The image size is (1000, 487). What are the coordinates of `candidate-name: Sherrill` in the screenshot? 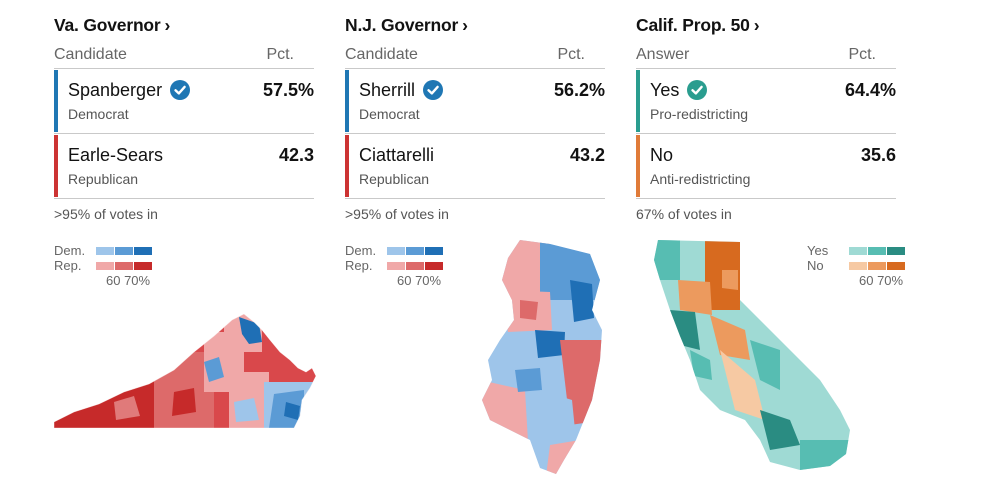 It's located at (387, 90).